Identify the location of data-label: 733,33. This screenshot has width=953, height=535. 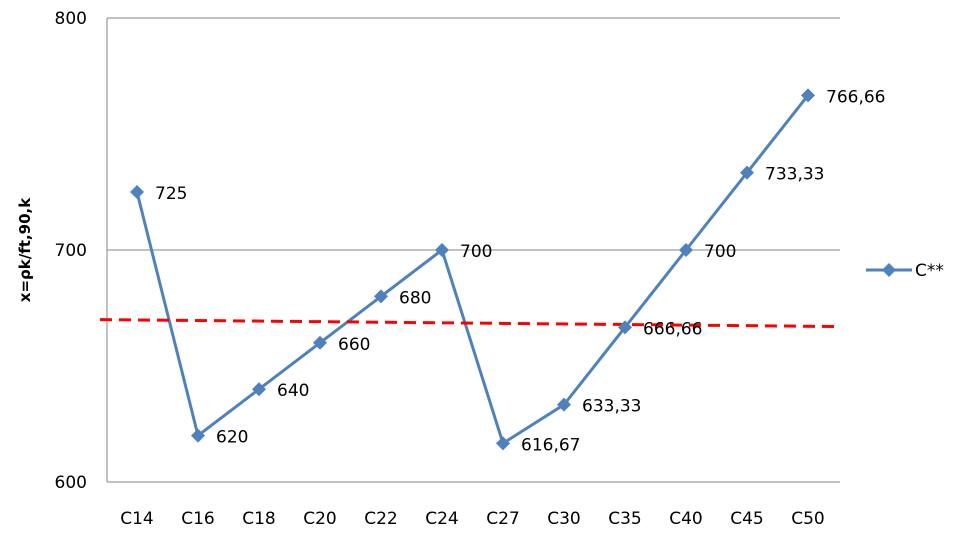
(794, 175).